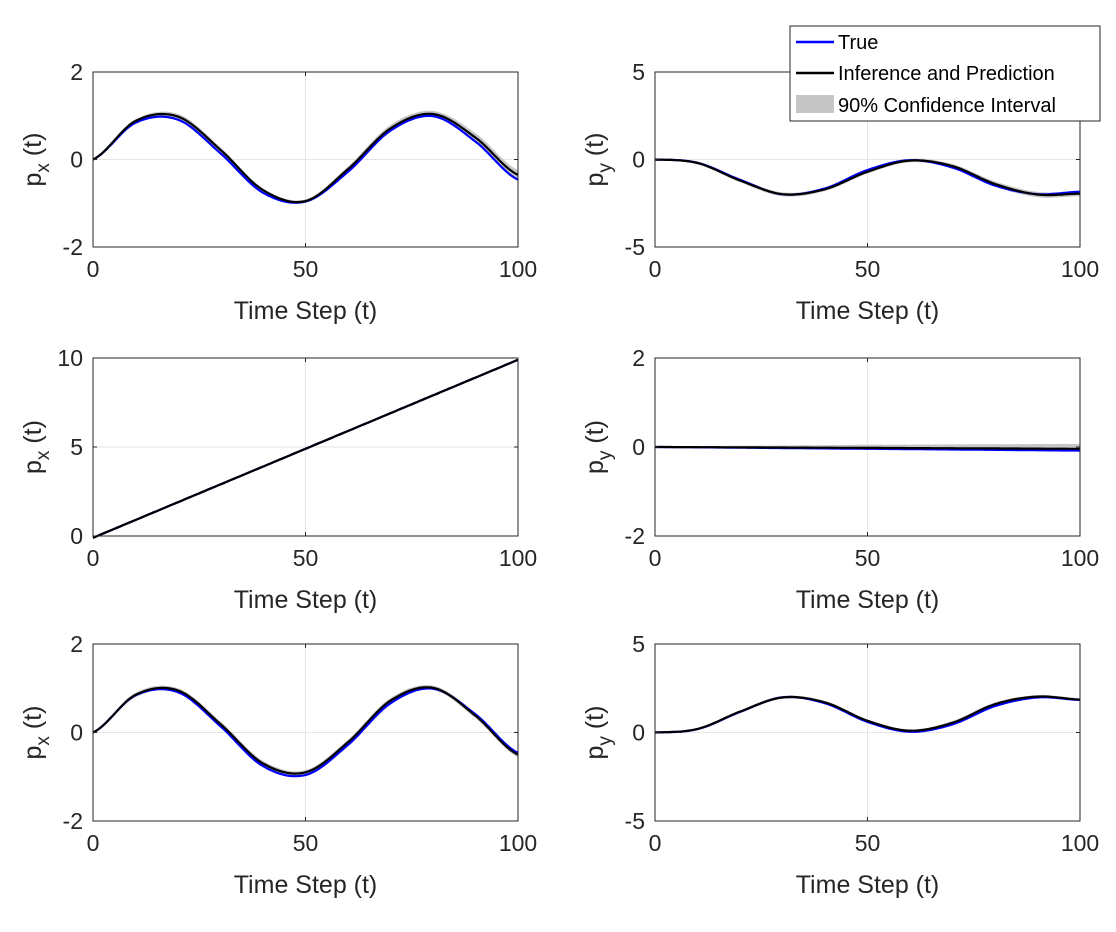 The width and height of the screenshot is (1116, 932). I want to click on subplot-3: 0 50 100 0 5 10 Time Step (t) px (t), so click(278, 479).